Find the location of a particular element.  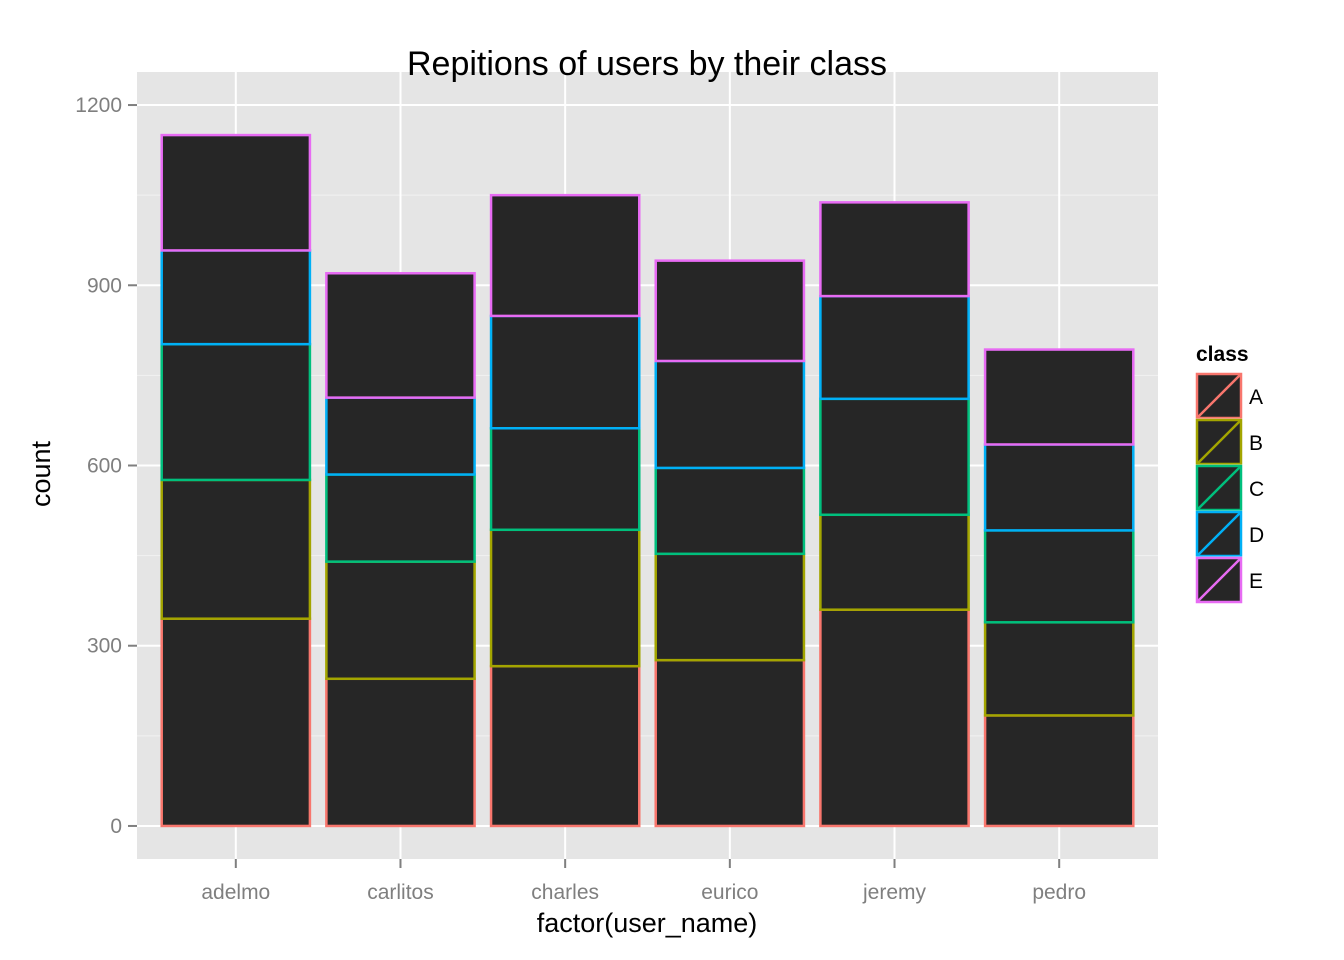

x-tick-label-eurico: eurico is located at coordinates (729, 892).